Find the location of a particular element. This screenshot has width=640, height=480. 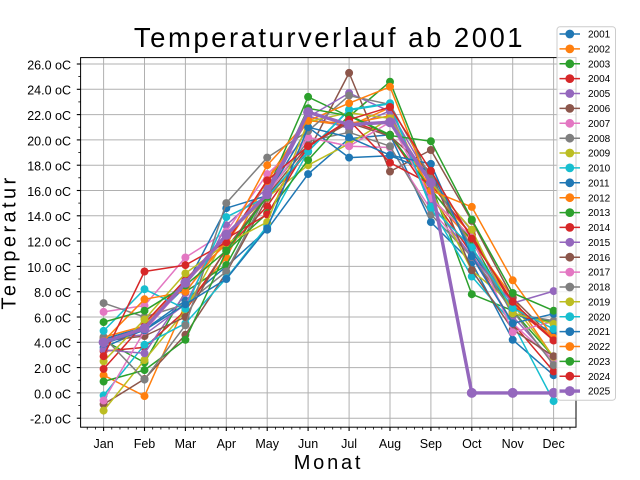

svg-text: 14.0 oC is located at coordinates (49, 217).